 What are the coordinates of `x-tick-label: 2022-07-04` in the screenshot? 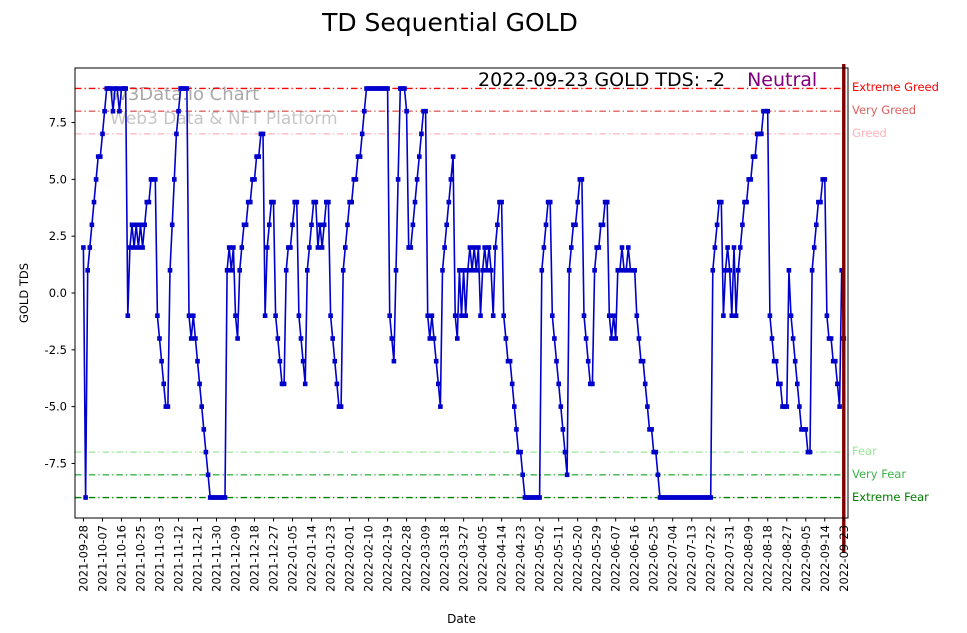 It's located at (673, 558).